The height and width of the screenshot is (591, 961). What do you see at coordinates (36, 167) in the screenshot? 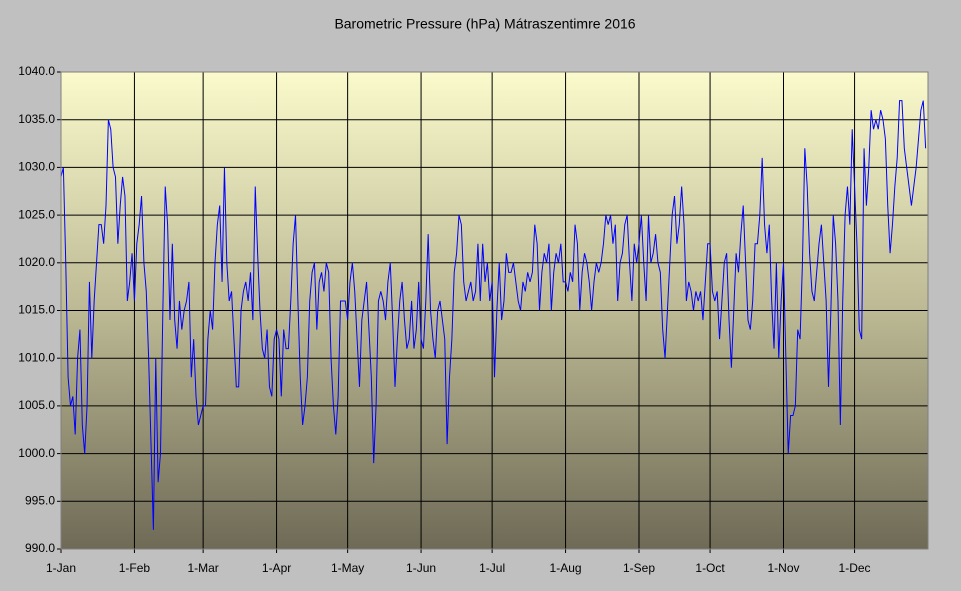
I see `y-tick-label: 1030.0` at bounding box center [36, 167].